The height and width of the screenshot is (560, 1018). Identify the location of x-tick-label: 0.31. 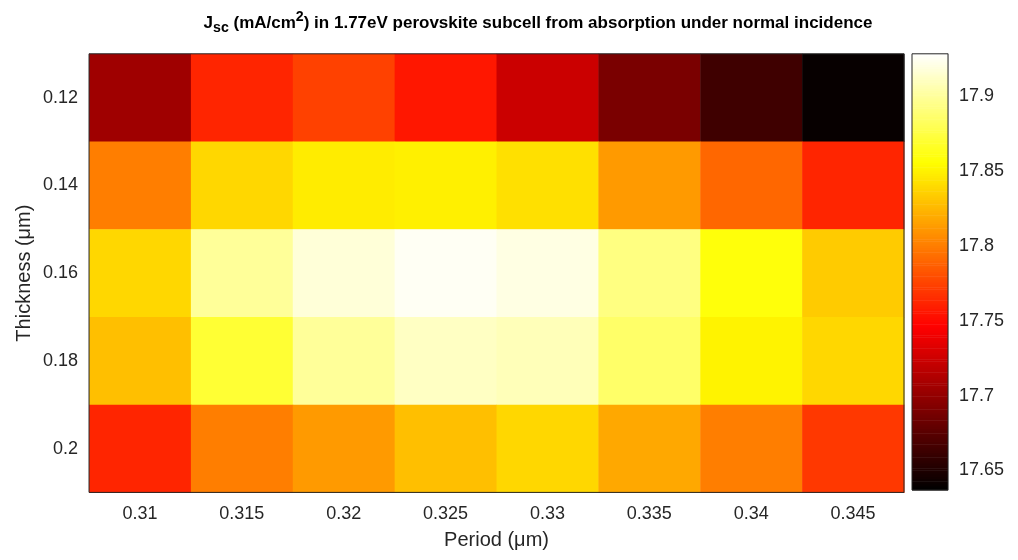
(140, 513).